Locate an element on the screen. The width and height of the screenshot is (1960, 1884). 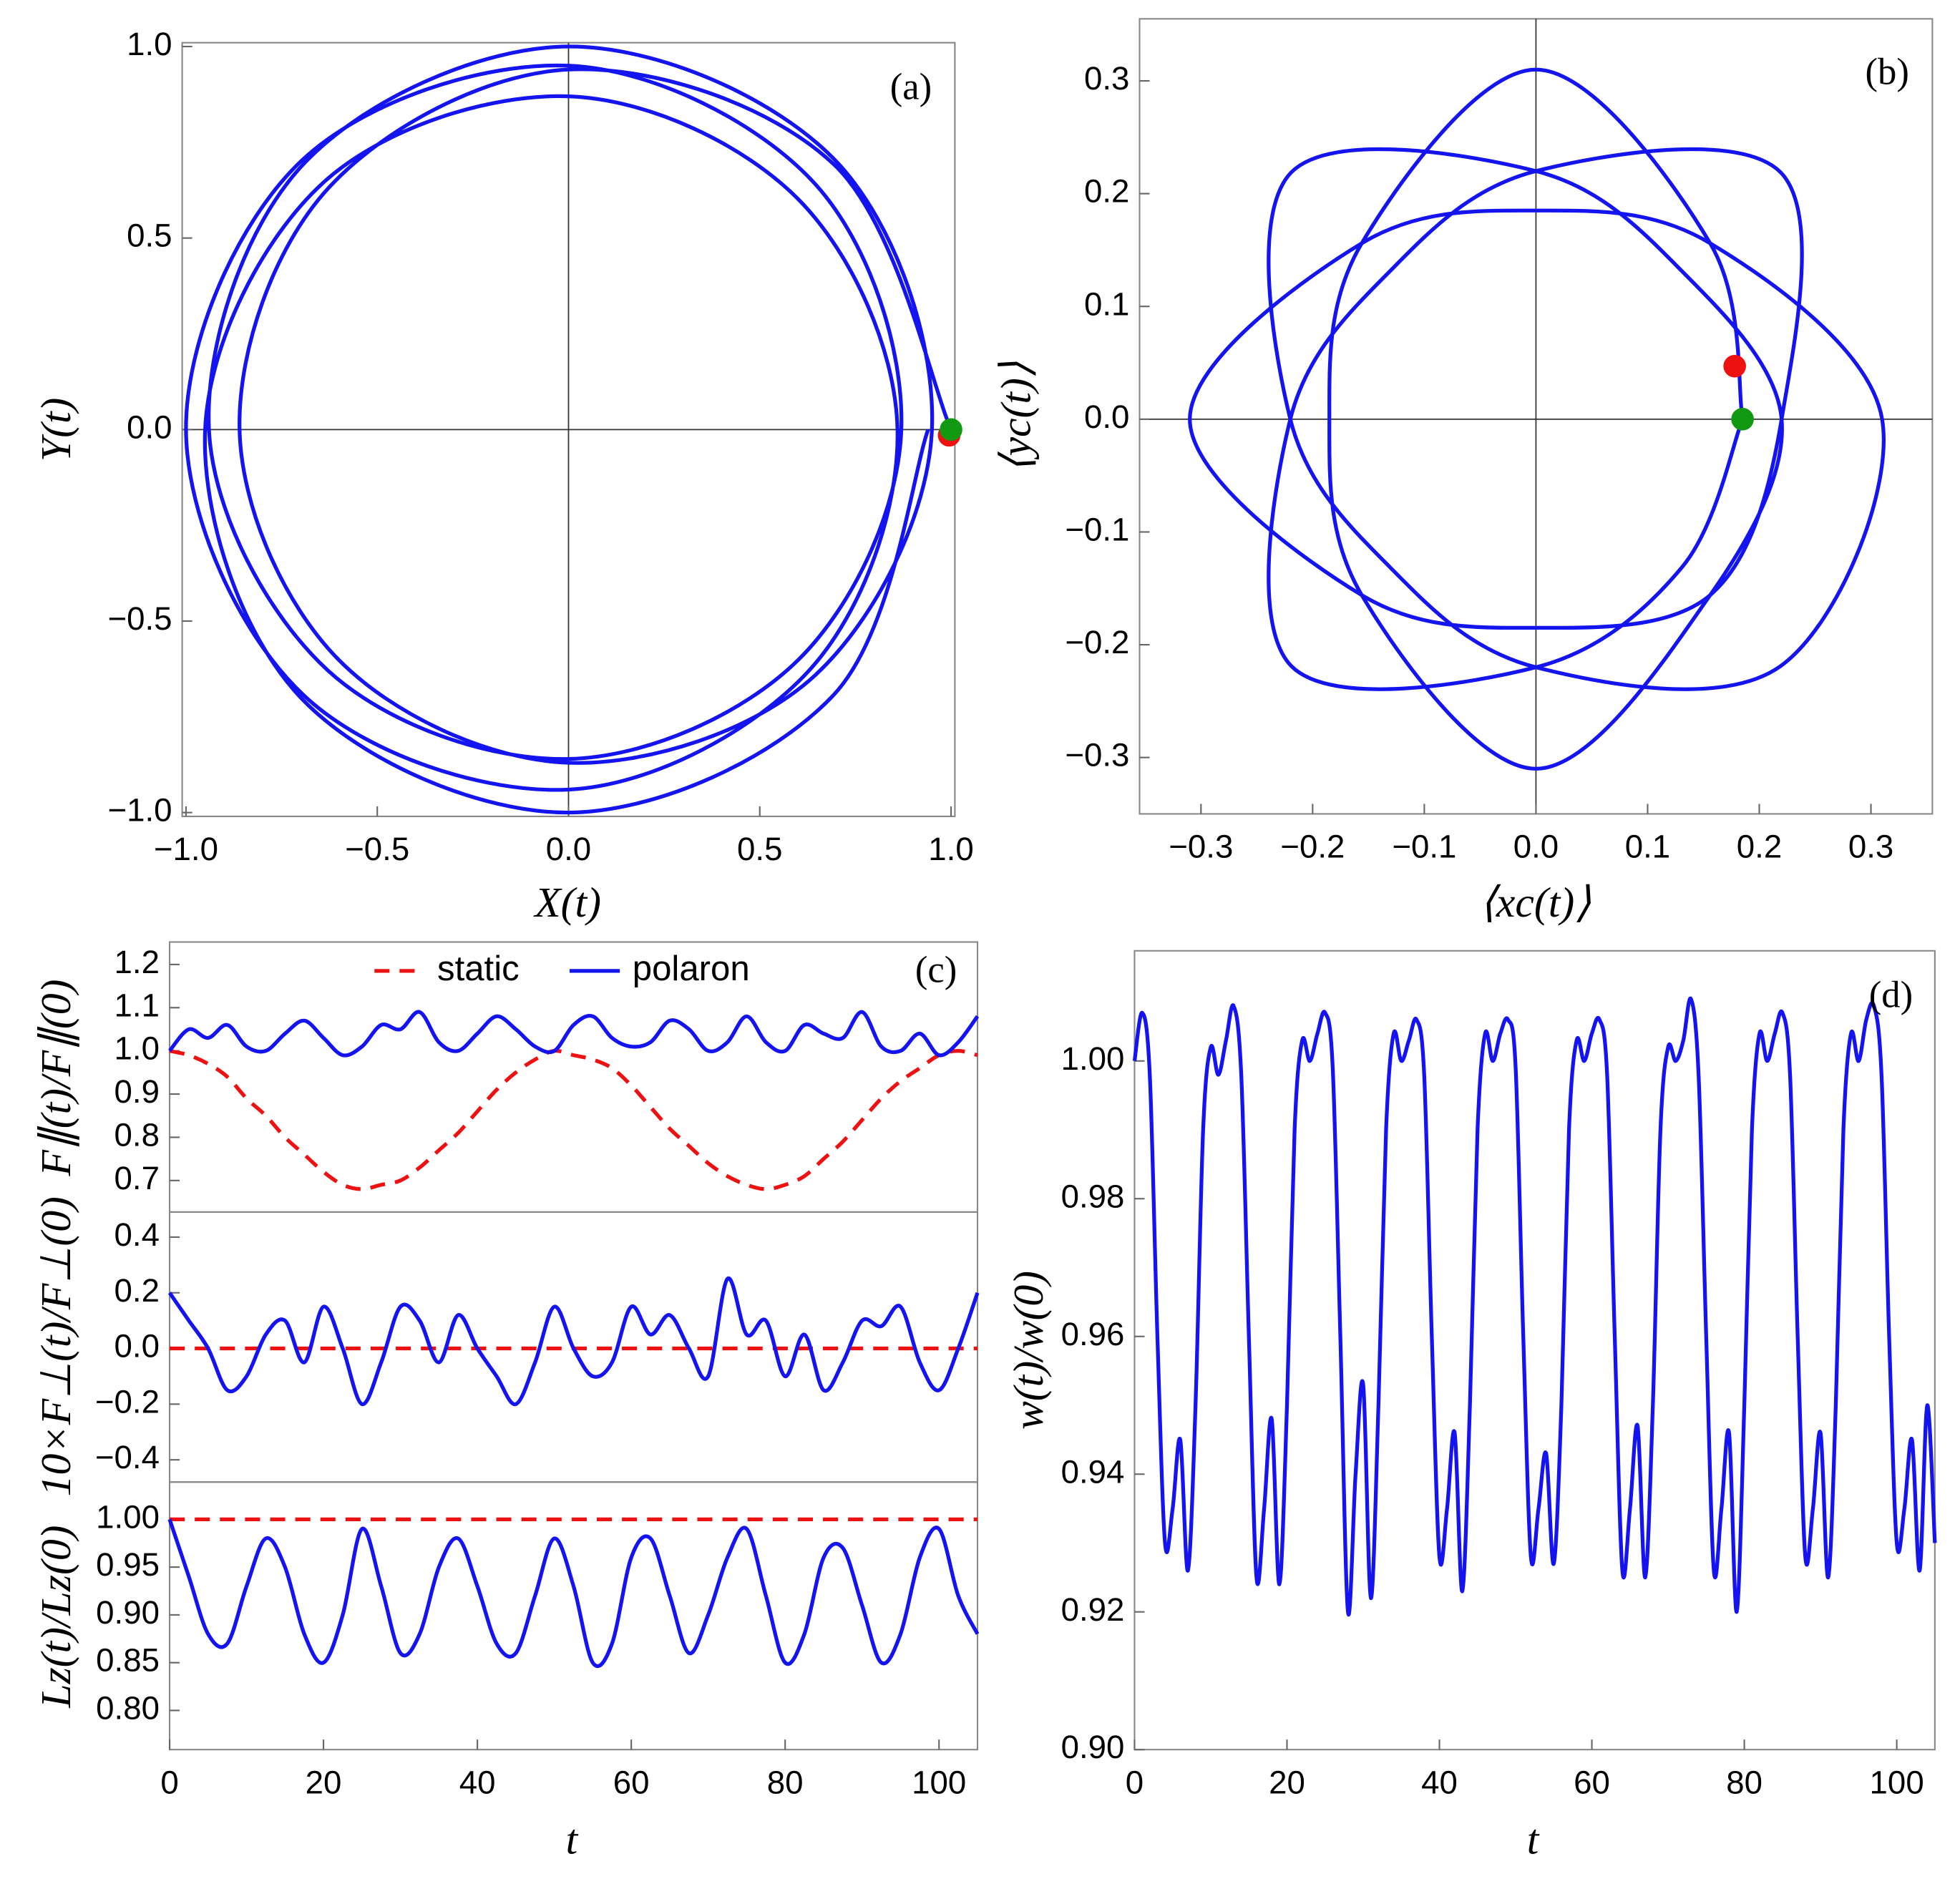
x-tick-label: 0.5 is located at coordinates (759, 849).